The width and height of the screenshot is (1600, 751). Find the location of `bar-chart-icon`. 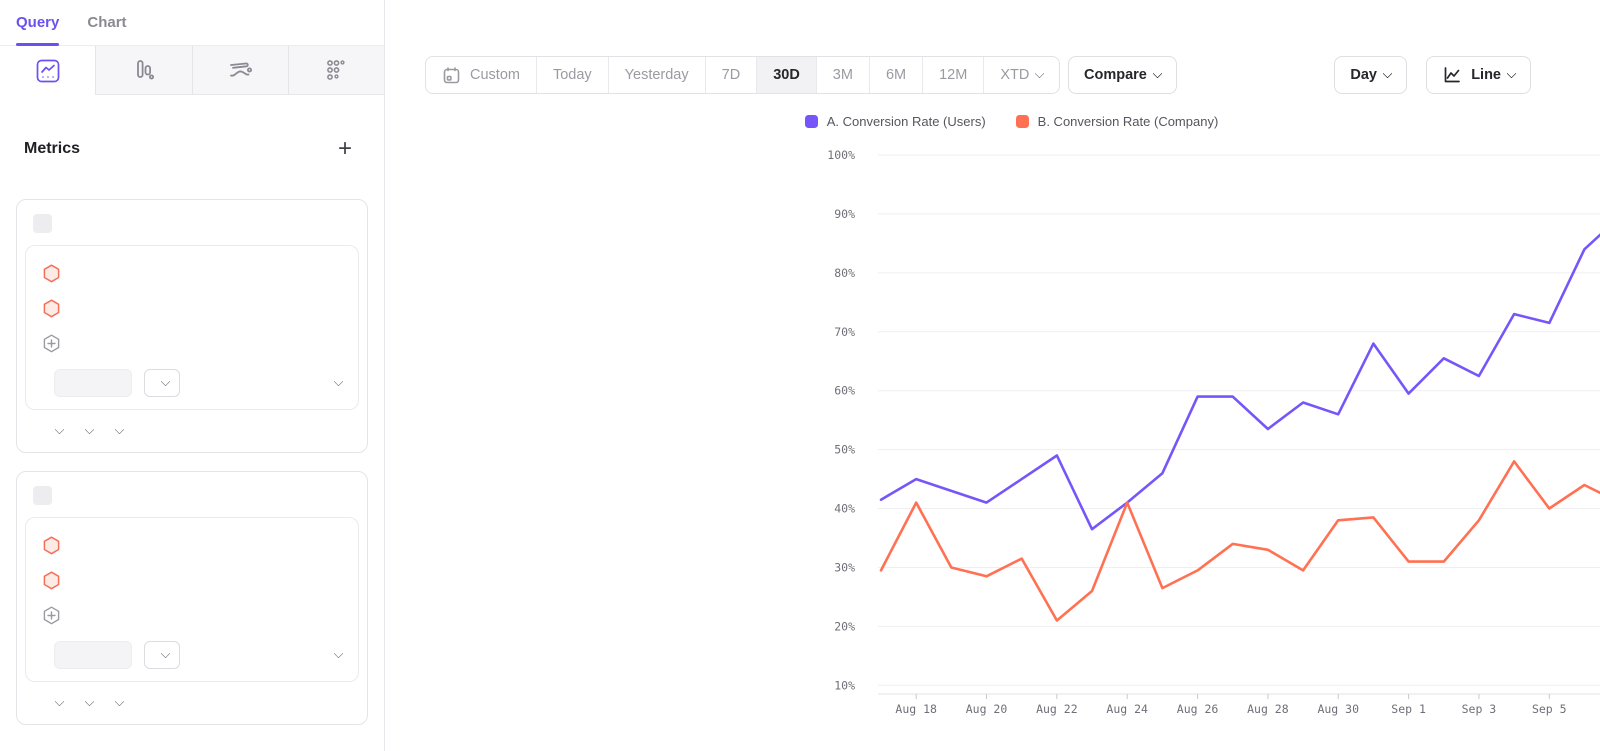

bar-chart-icon is located at coordinates (144, 70).